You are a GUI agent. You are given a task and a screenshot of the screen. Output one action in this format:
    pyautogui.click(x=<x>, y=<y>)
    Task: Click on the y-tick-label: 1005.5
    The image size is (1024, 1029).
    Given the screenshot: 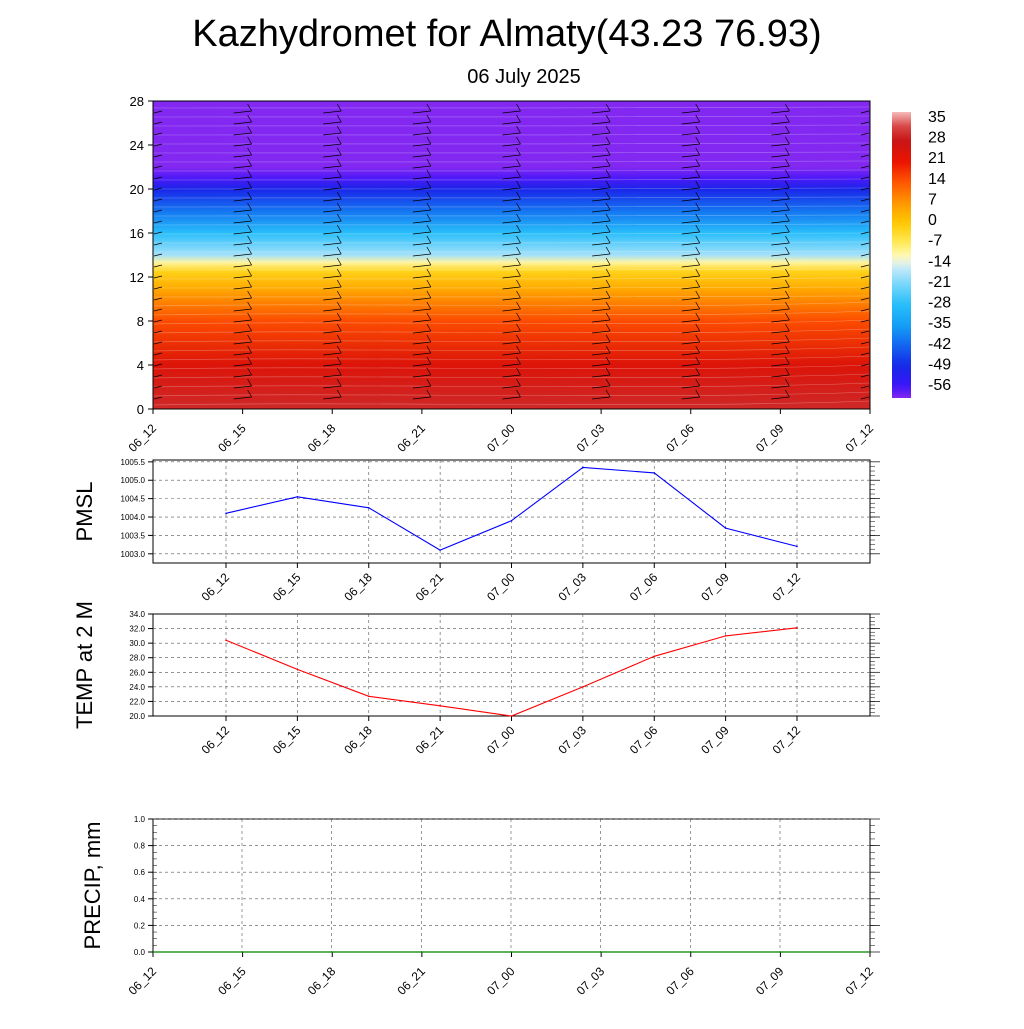 What is the action you would take?
    pyautogui.click(x=133, y=462)
    